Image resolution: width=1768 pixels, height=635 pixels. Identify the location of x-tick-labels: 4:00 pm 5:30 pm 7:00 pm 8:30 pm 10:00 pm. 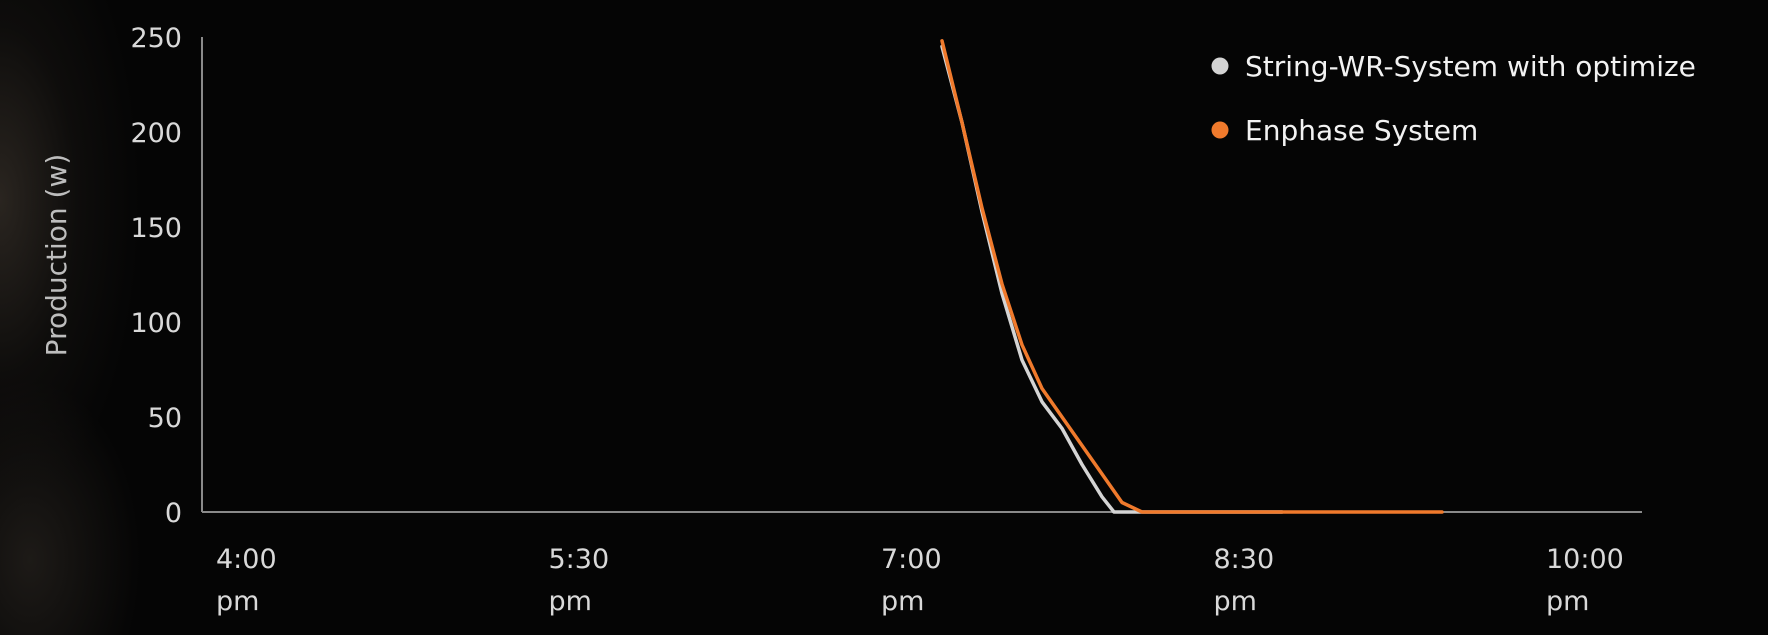
(920, 580).